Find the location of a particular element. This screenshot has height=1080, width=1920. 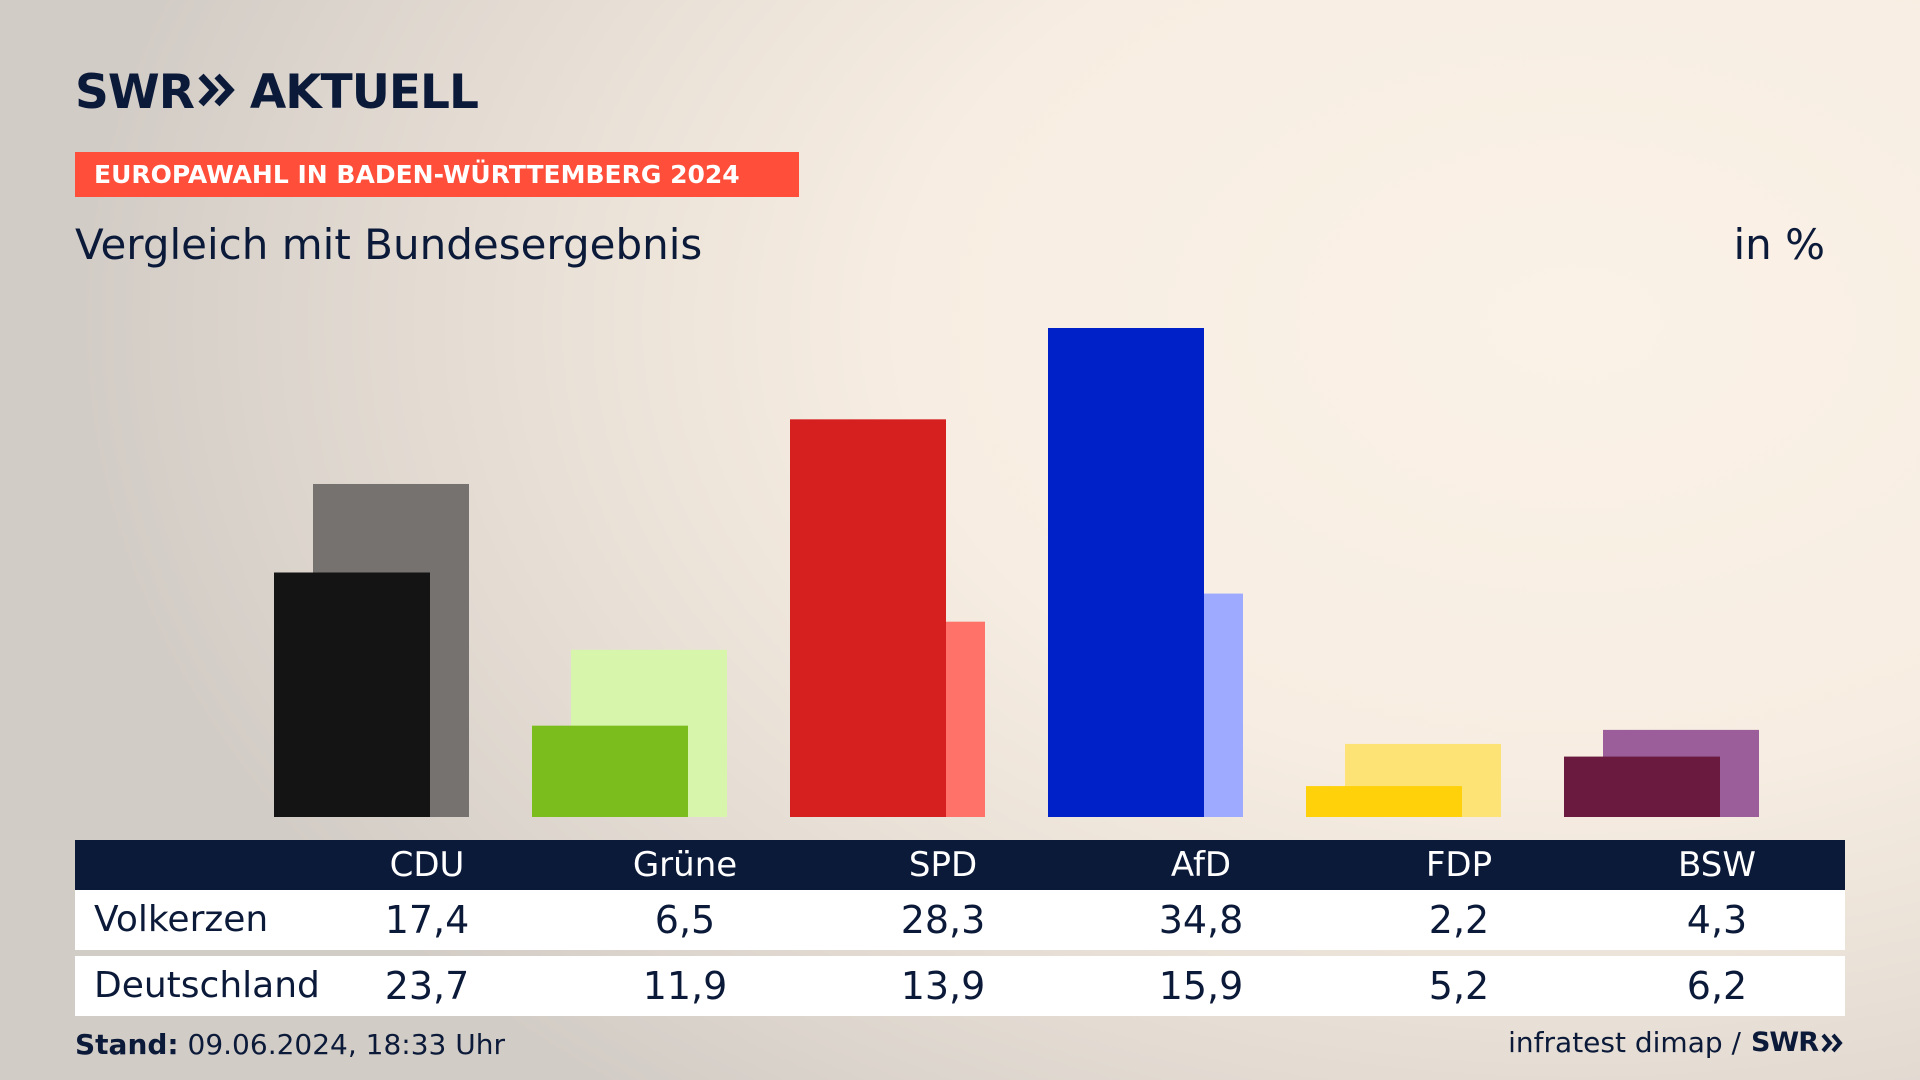

double-chevron-icon is located at coordinates (217, 92).